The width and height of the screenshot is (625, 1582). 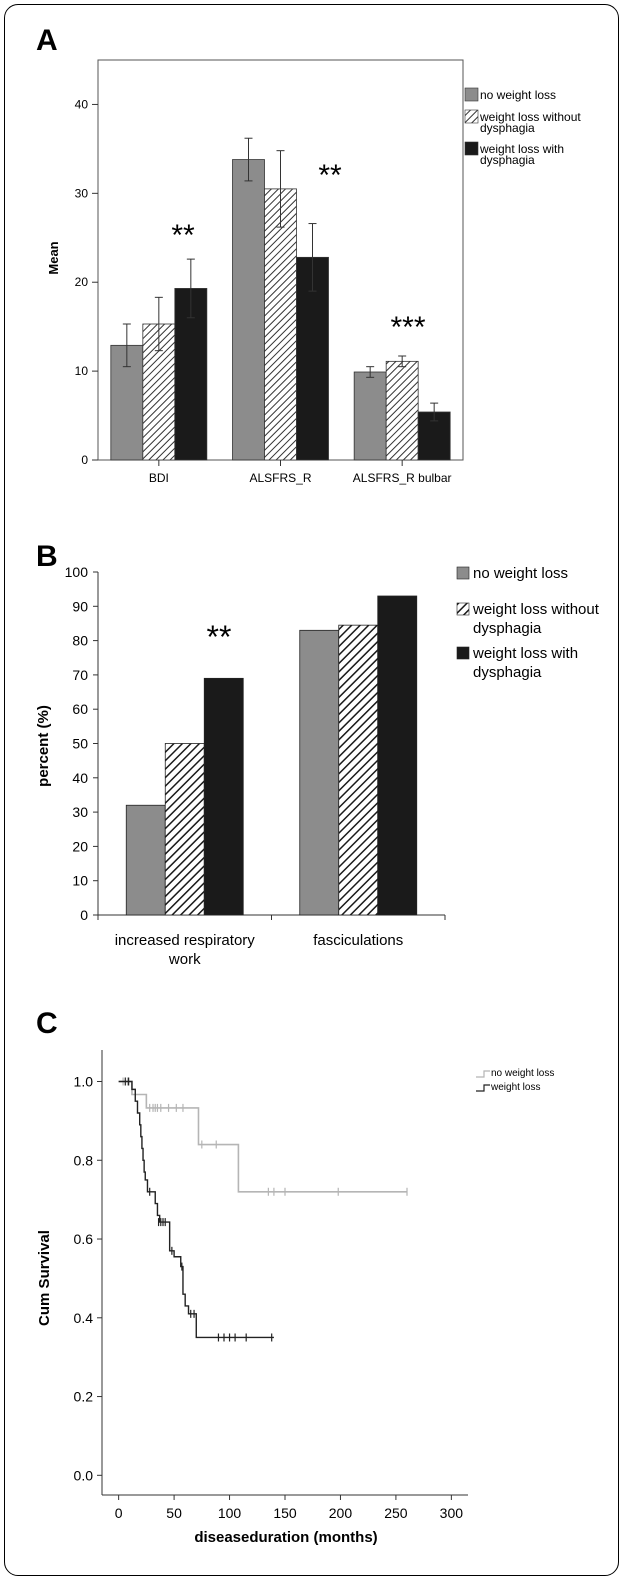 What do you see at coordinates (530, 117) in the screenshot?
I see `chart-a-legend-label: weight loss without` at bounding box center [530, 117].